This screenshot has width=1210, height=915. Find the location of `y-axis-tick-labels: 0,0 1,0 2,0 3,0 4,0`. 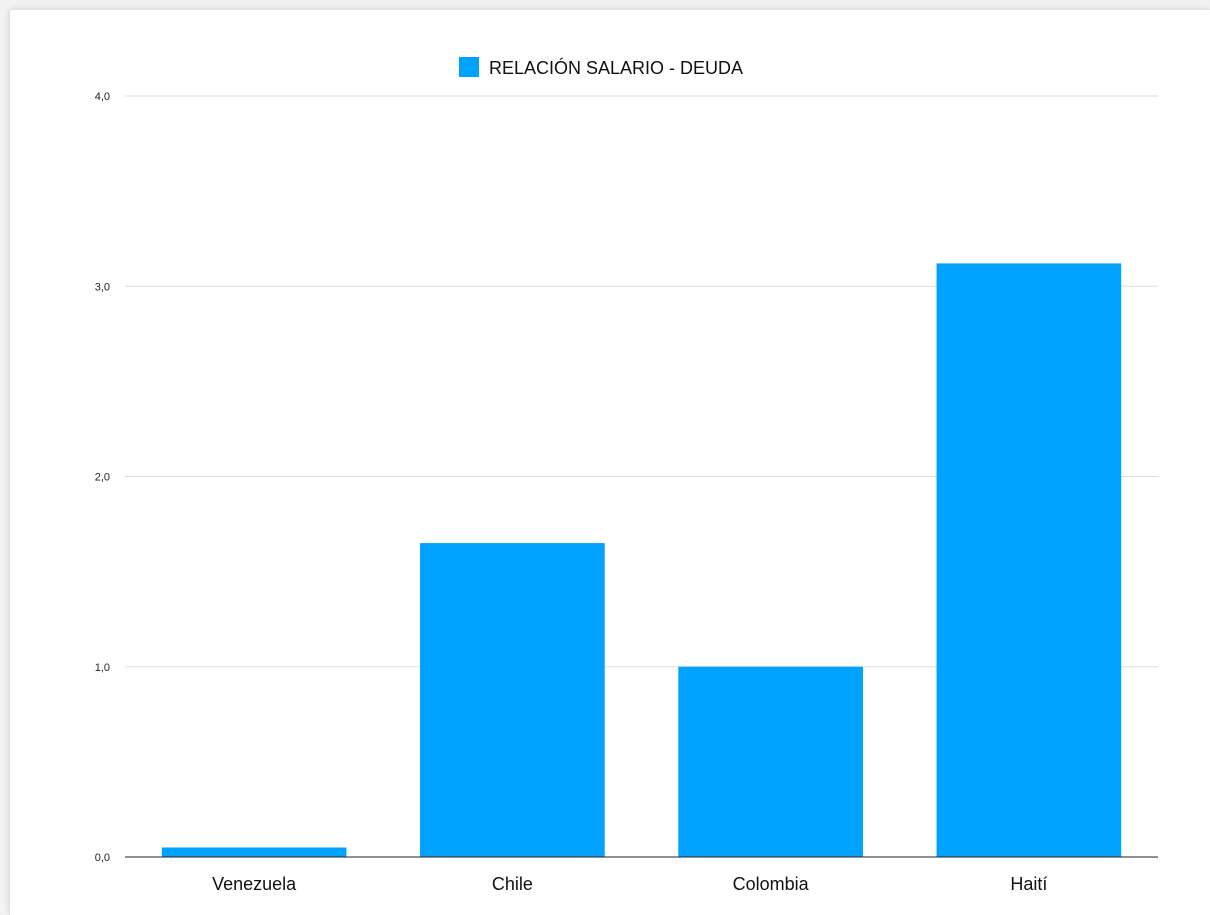

y-axis-tick-labels: 0,0 1,0 2,0 3,0 4,0 is located at coordinates (102, 477).